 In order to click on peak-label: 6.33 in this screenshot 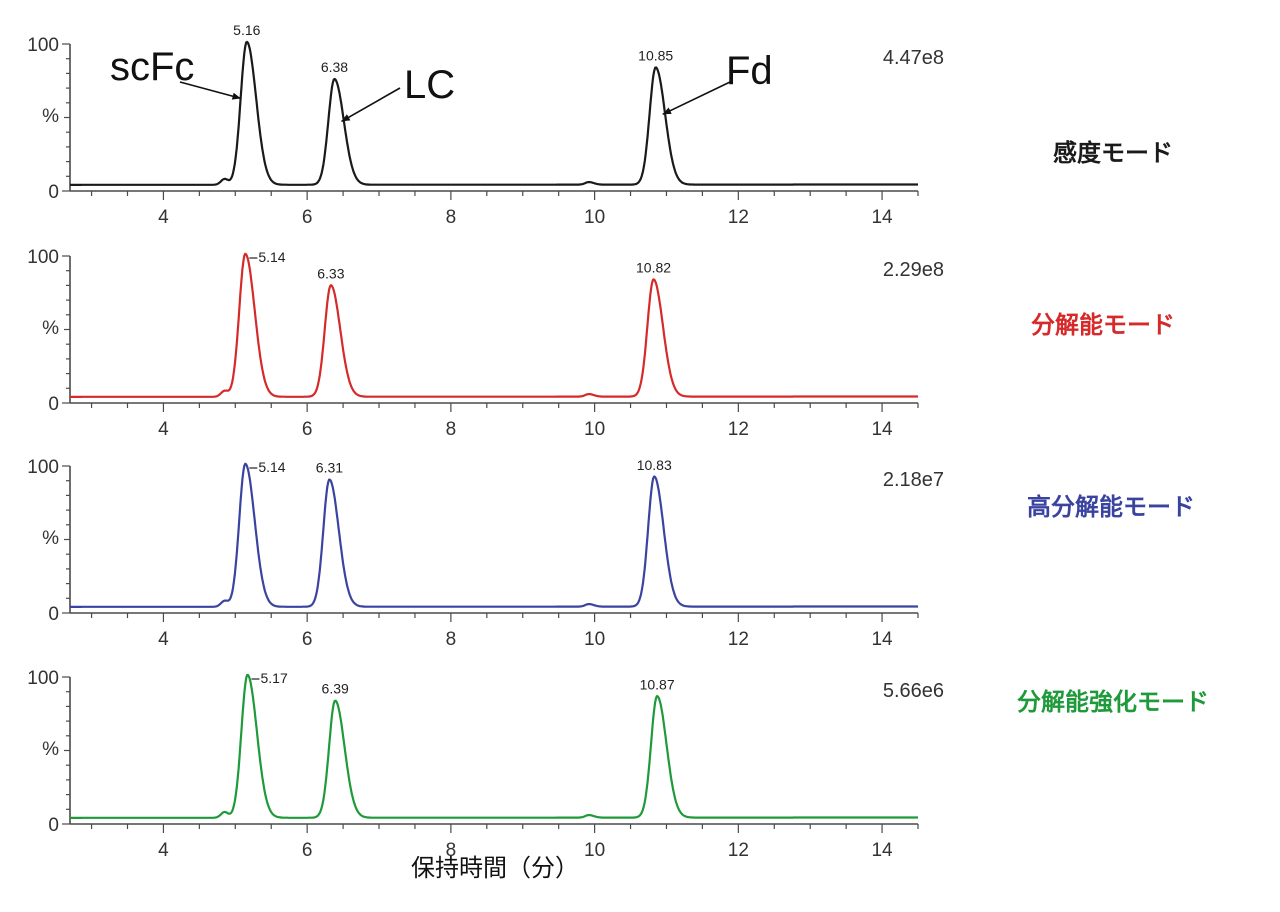, I will do `click(330, 273)`.